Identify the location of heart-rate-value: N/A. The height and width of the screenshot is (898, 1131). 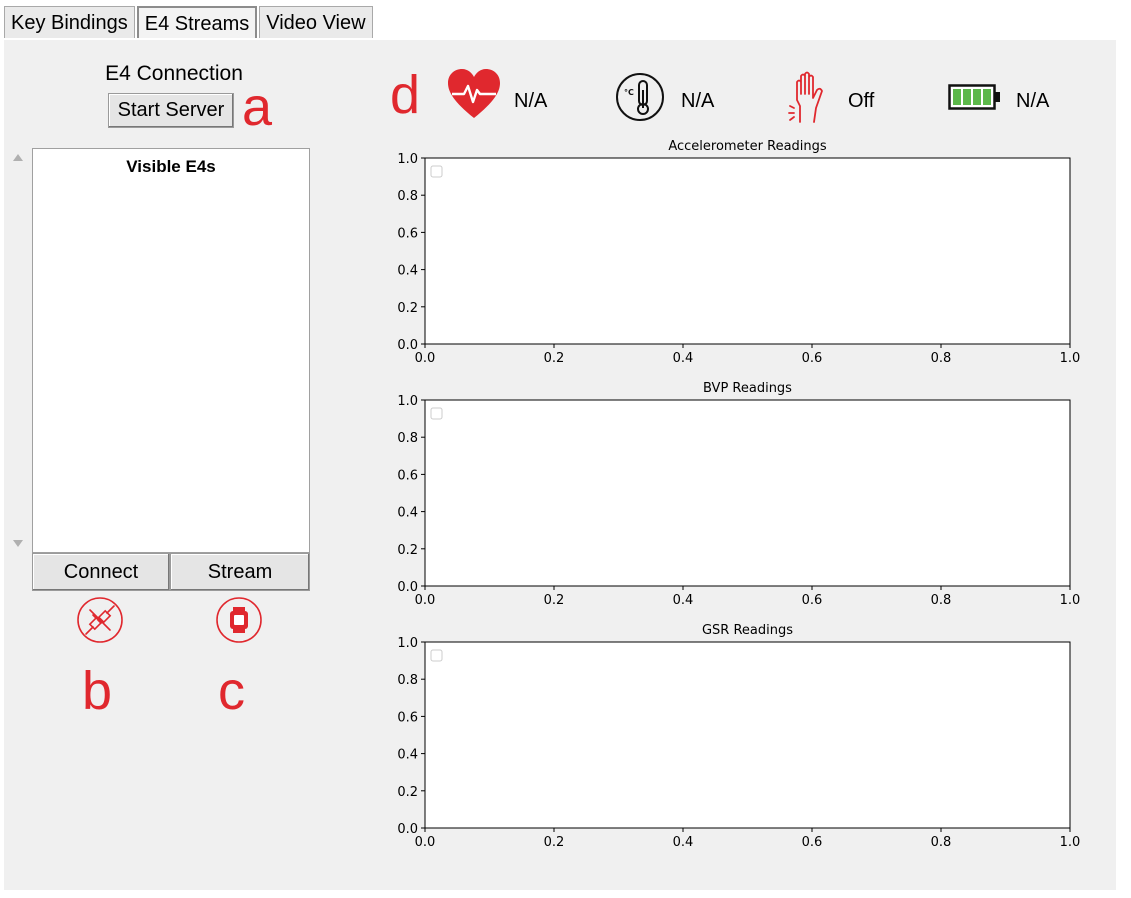
(531, 101).